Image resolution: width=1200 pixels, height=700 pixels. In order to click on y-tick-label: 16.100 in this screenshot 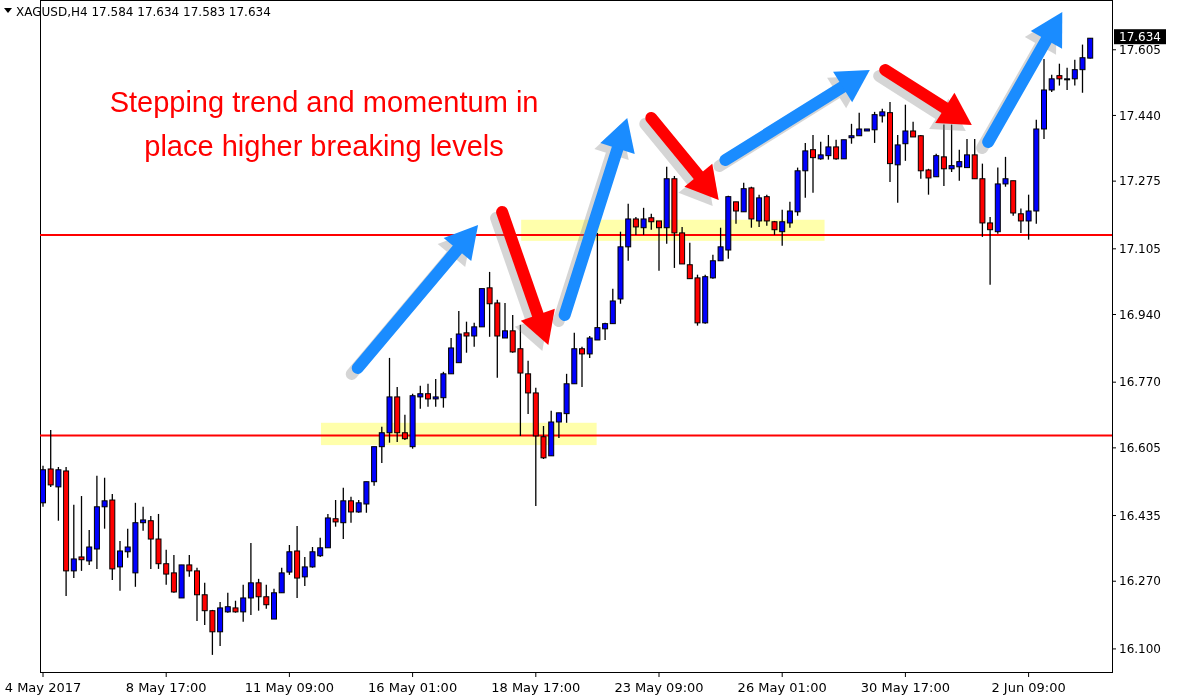, I will do `click(1140, 649)`.